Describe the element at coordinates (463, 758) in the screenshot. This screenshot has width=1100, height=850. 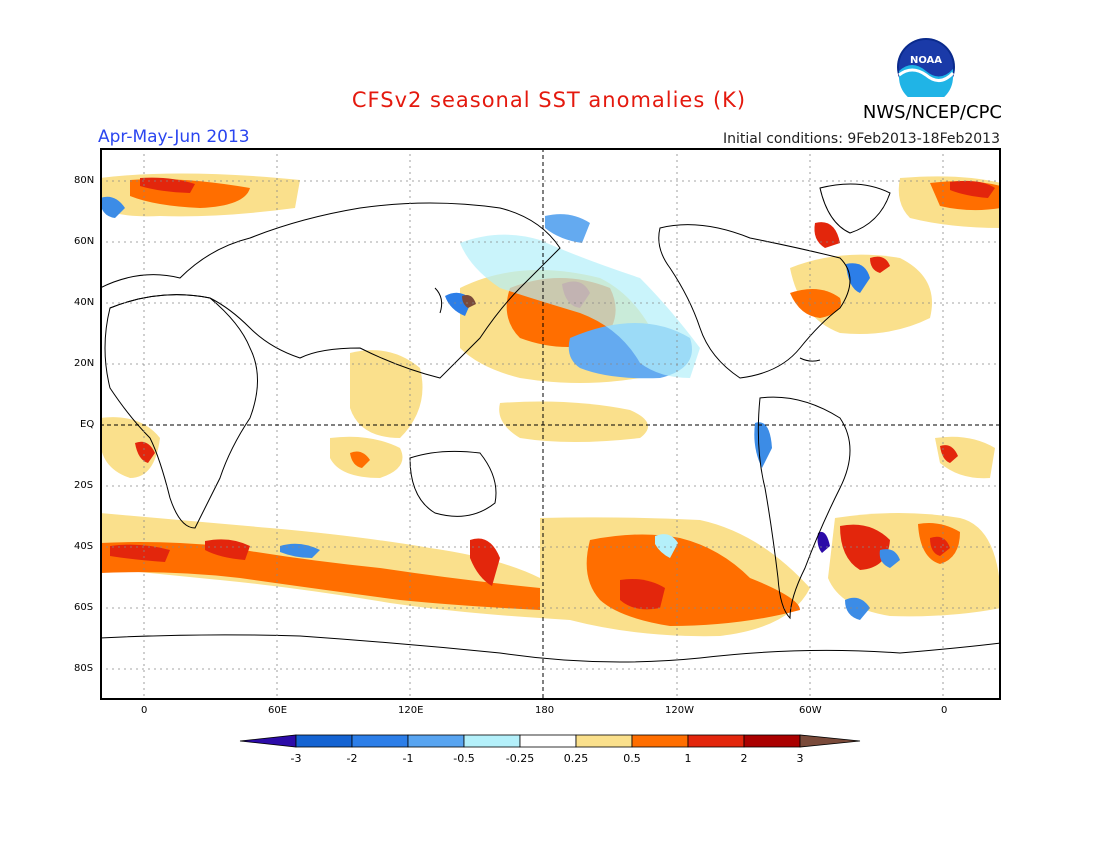
I see `colorbar-label: -0.5` at that location.